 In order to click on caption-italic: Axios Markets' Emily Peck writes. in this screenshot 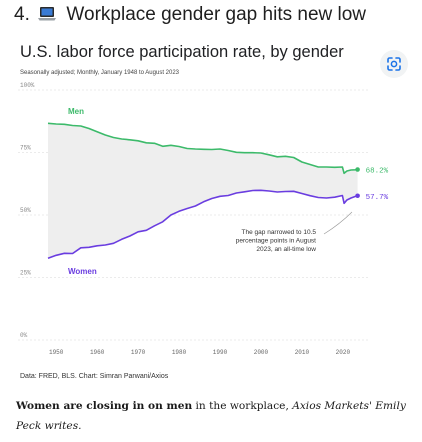, I will do `click(211, 416)`.